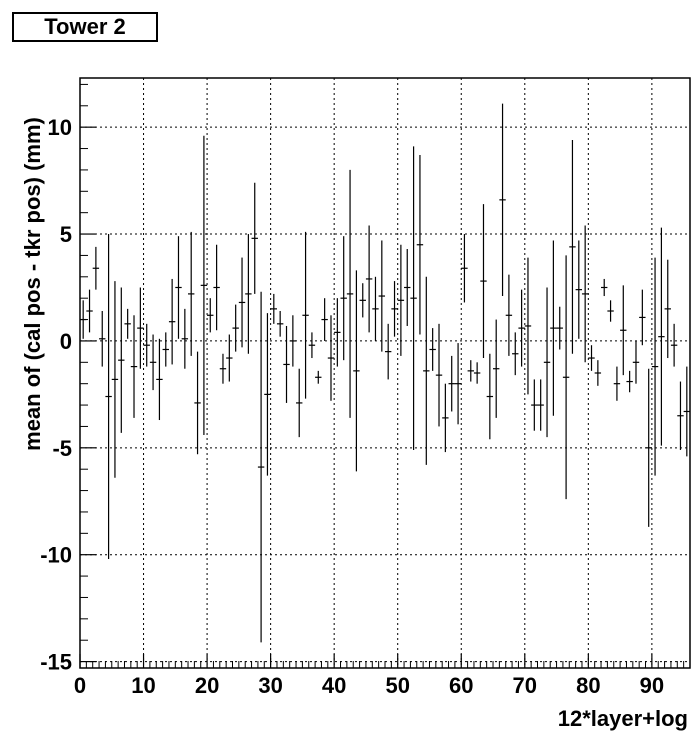 Image resolution: width=692 pixels, height=732 pixels. Describe the element at coordinates (588, 685) in the screenshot. I see `x-tick-label: 80` at that location.